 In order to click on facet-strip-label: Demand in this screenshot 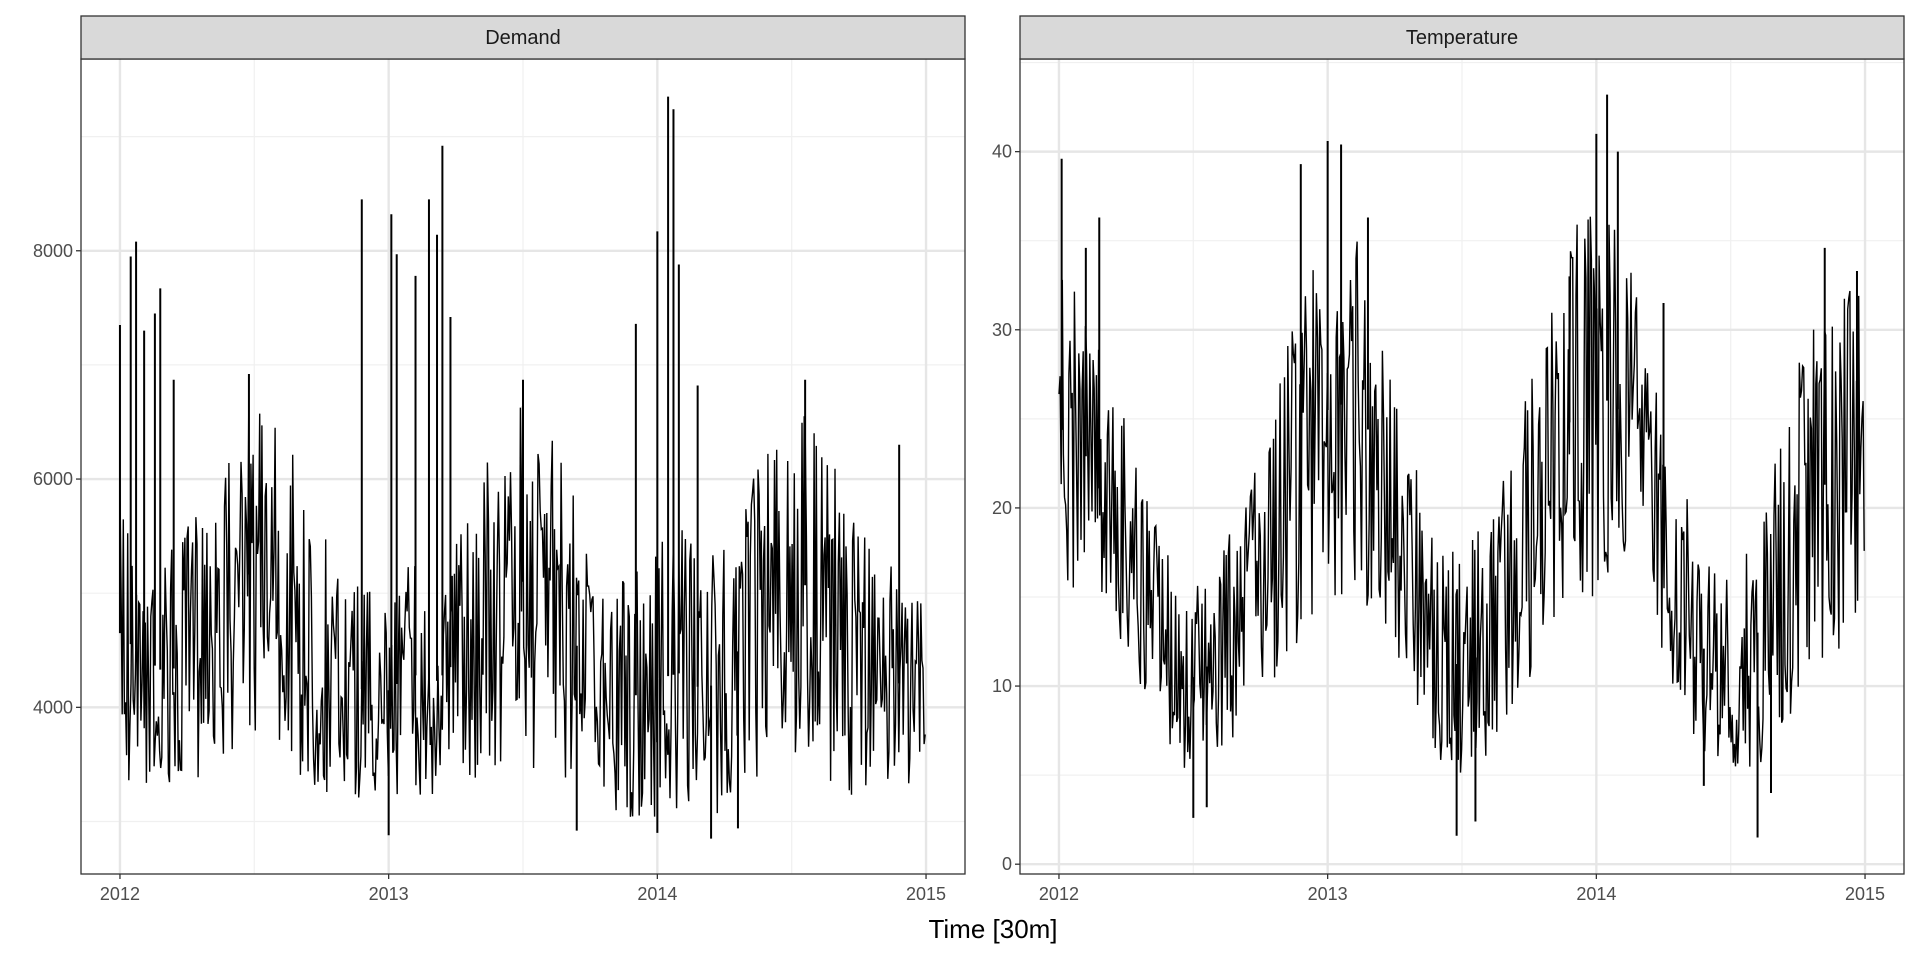, I will do `click(523, 38)`.